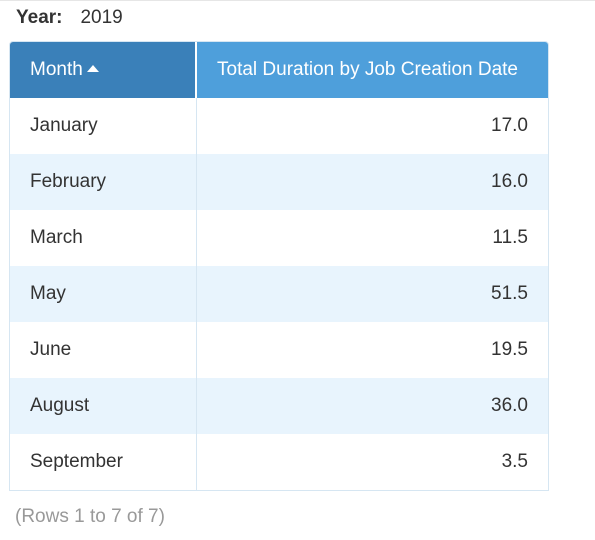  What do you see at coordinates (90, 516) in the screenshot?
I see `rows-count-info: (Rows 1 to 7 of 7)` at bounding box center [90, 516].